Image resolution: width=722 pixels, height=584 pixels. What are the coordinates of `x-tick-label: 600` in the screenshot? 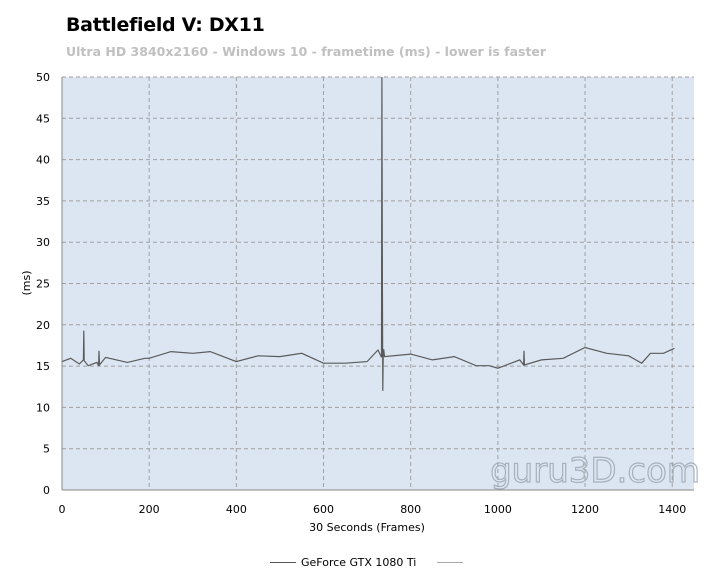 It's located at (323, 509).